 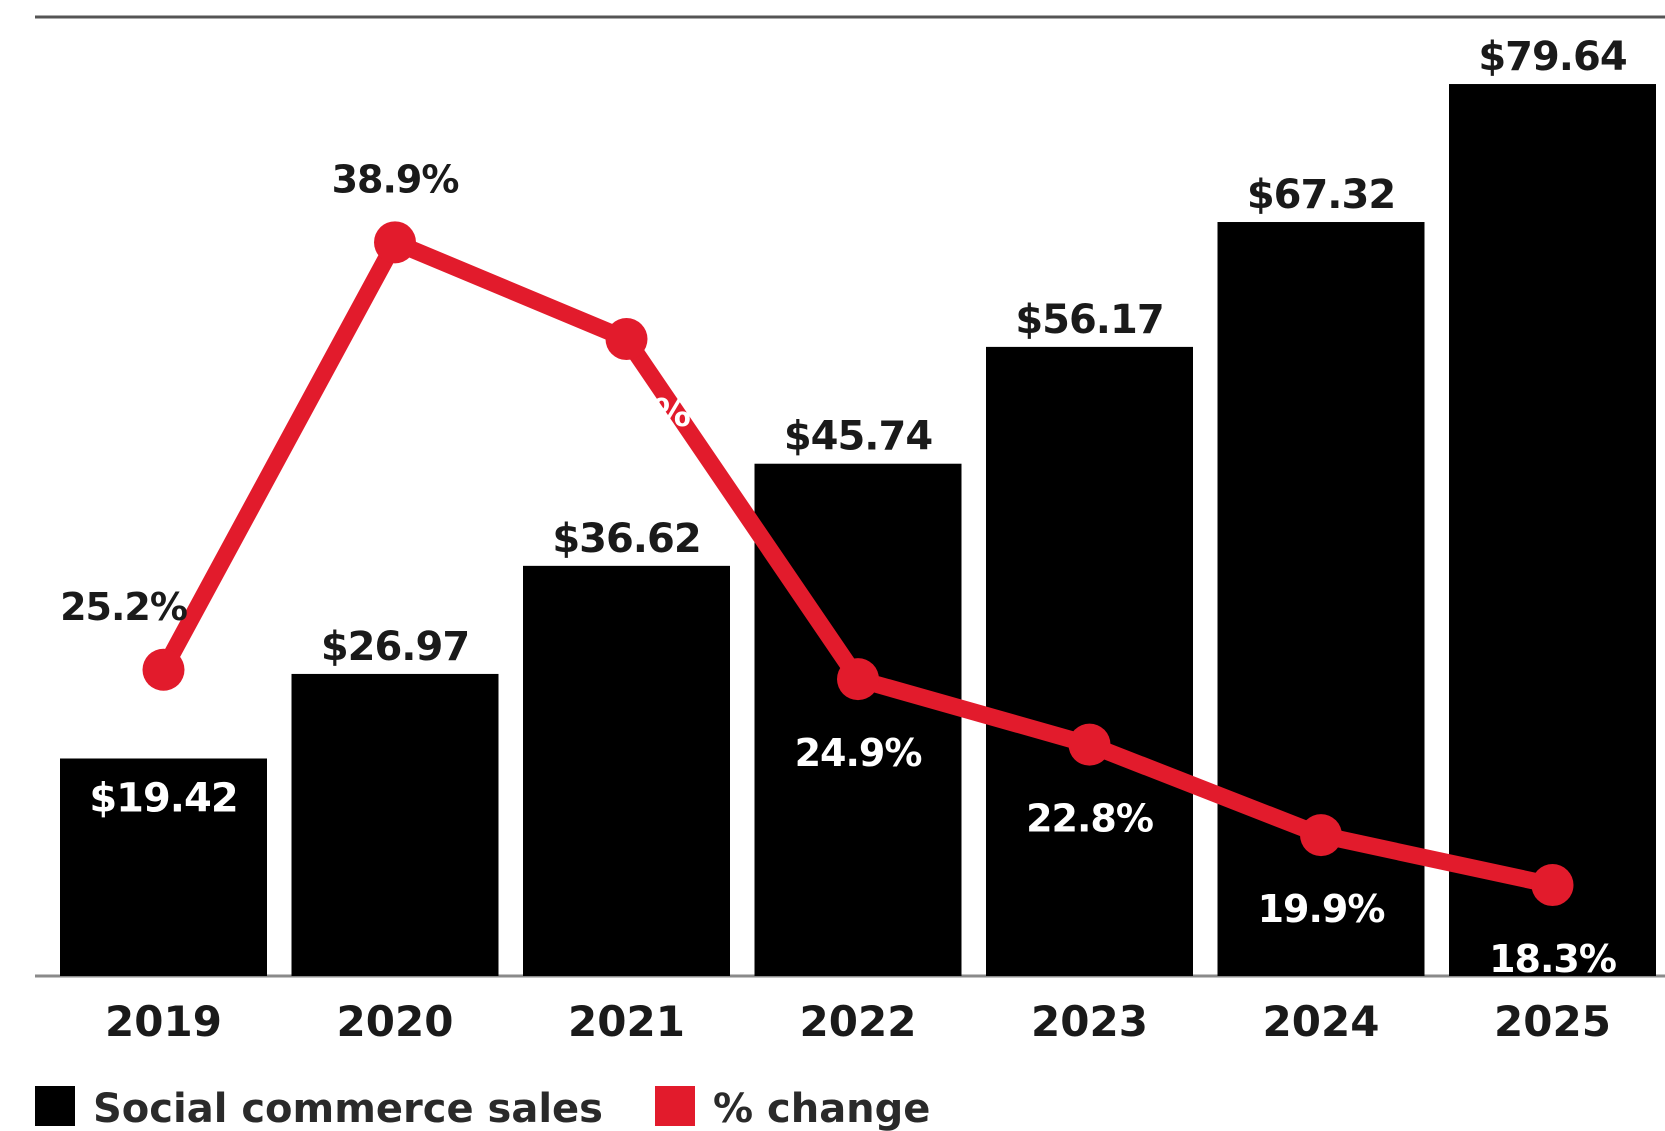 What do you see at coordinates (1321, 909) in the screenshot?
I see `pct-label-2024: 19.9%` at bounding box center [1321, 909].